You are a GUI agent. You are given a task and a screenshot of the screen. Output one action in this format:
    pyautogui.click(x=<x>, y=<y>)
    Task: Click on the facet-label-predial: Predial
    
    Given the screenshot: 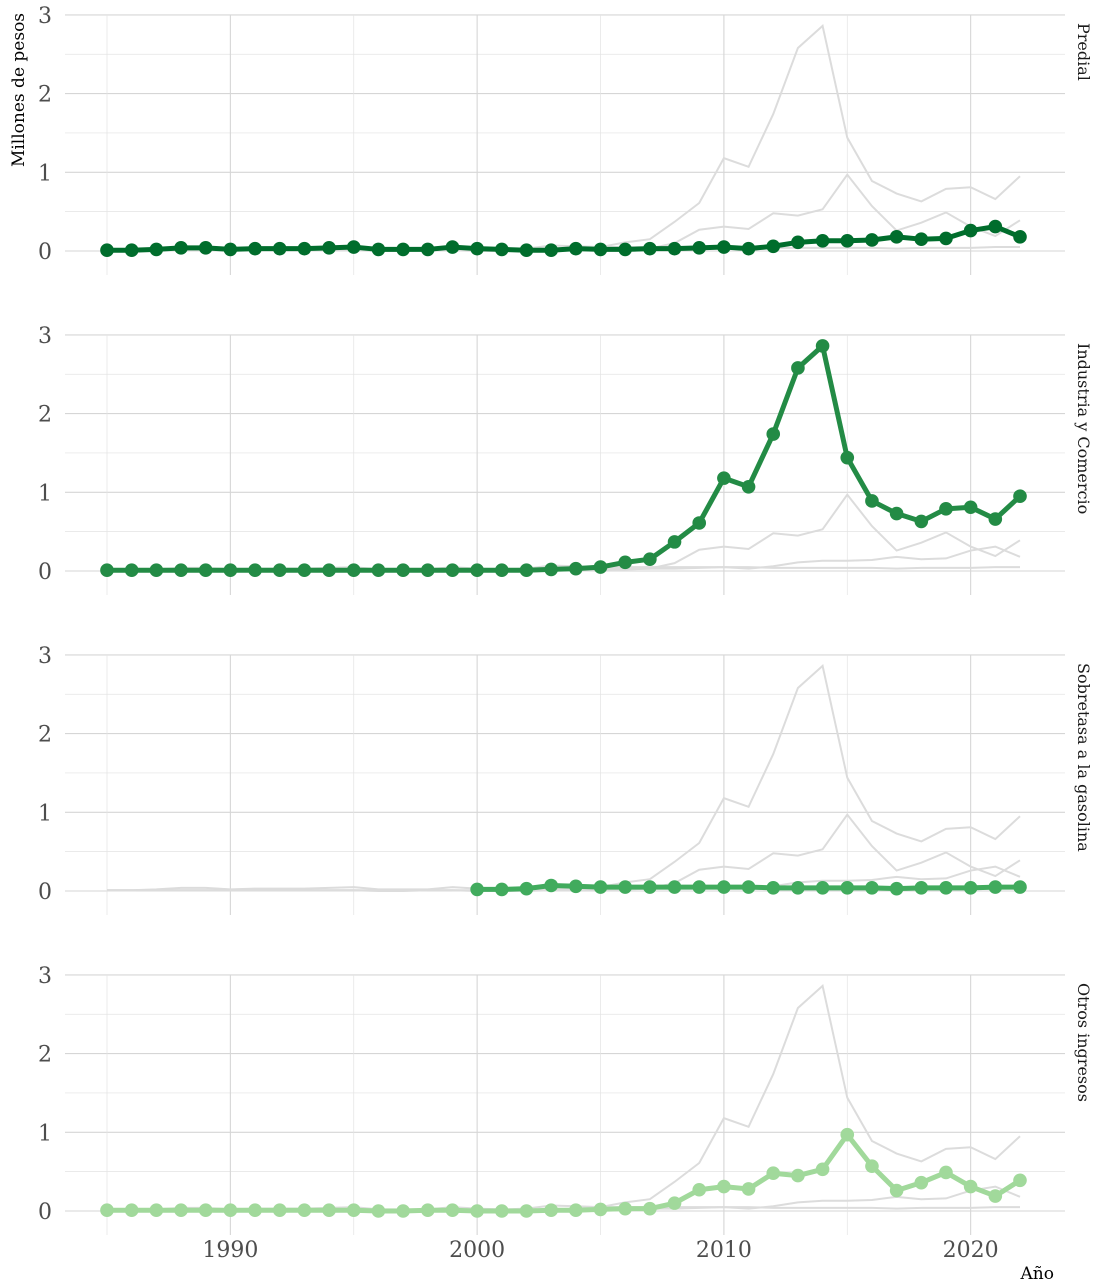 What is the action you would take?
    pyautogui.click(x=1083, y=52)
    